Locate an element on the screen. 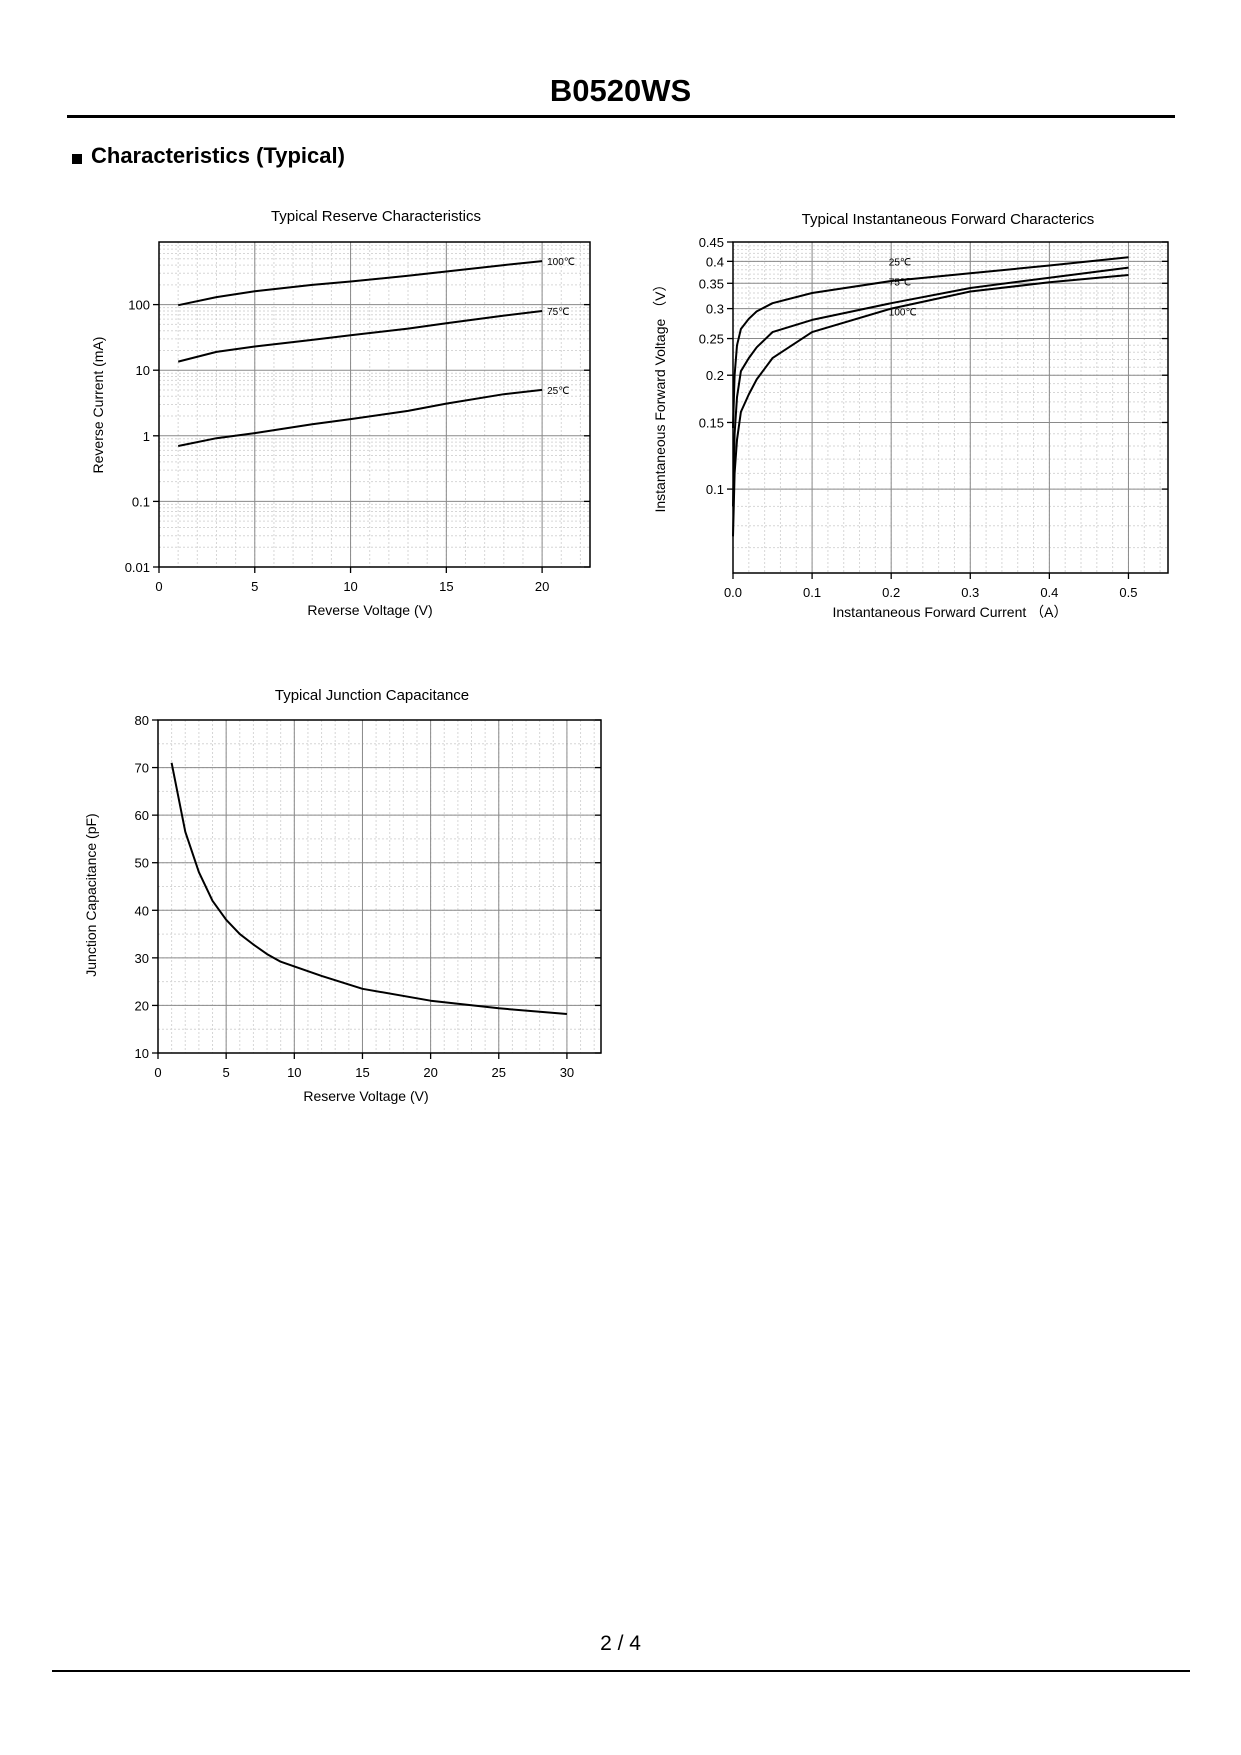  y-axis-label: Junction Capacitance (pF) is located at coordinates (91, 894).